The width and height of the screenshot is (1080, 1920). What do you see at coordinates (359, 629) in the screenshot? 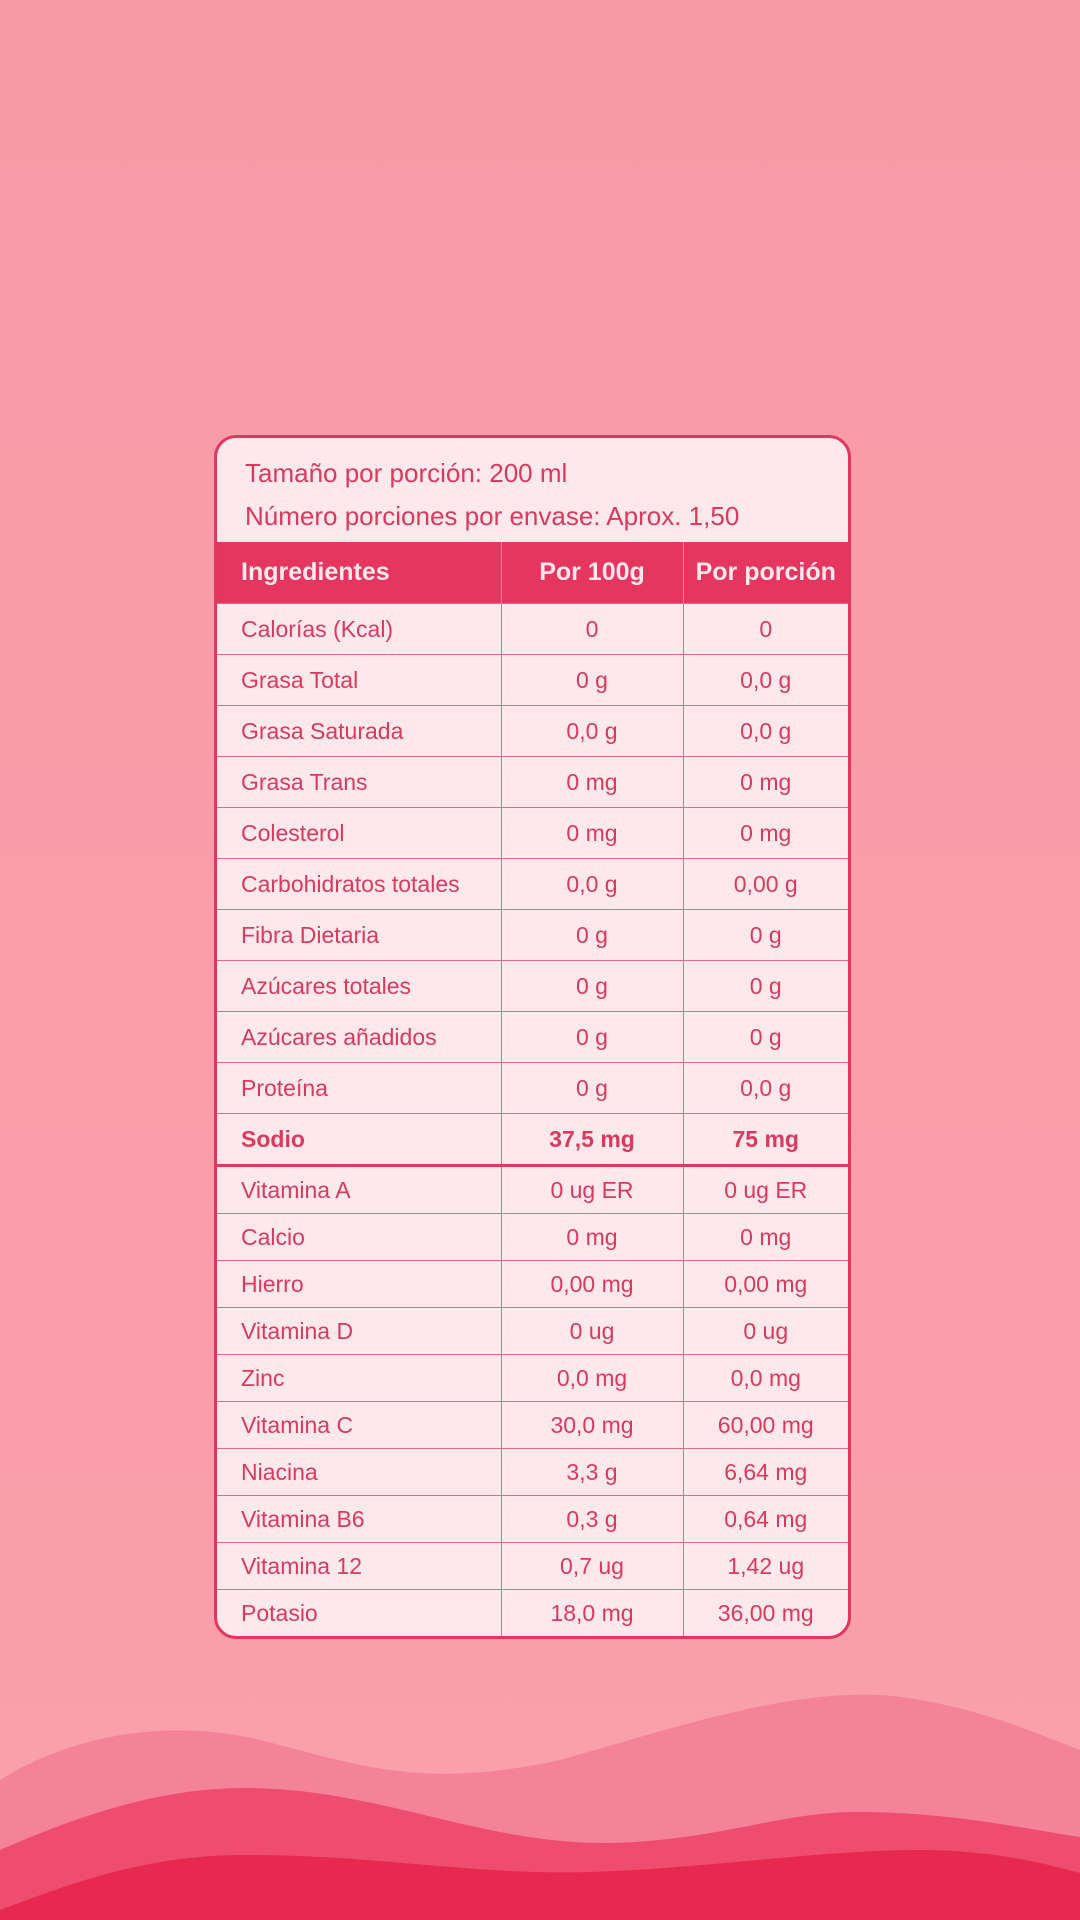
I see `nutrient-name: Calorías (Kcal)` at bounding box center [359, 629].